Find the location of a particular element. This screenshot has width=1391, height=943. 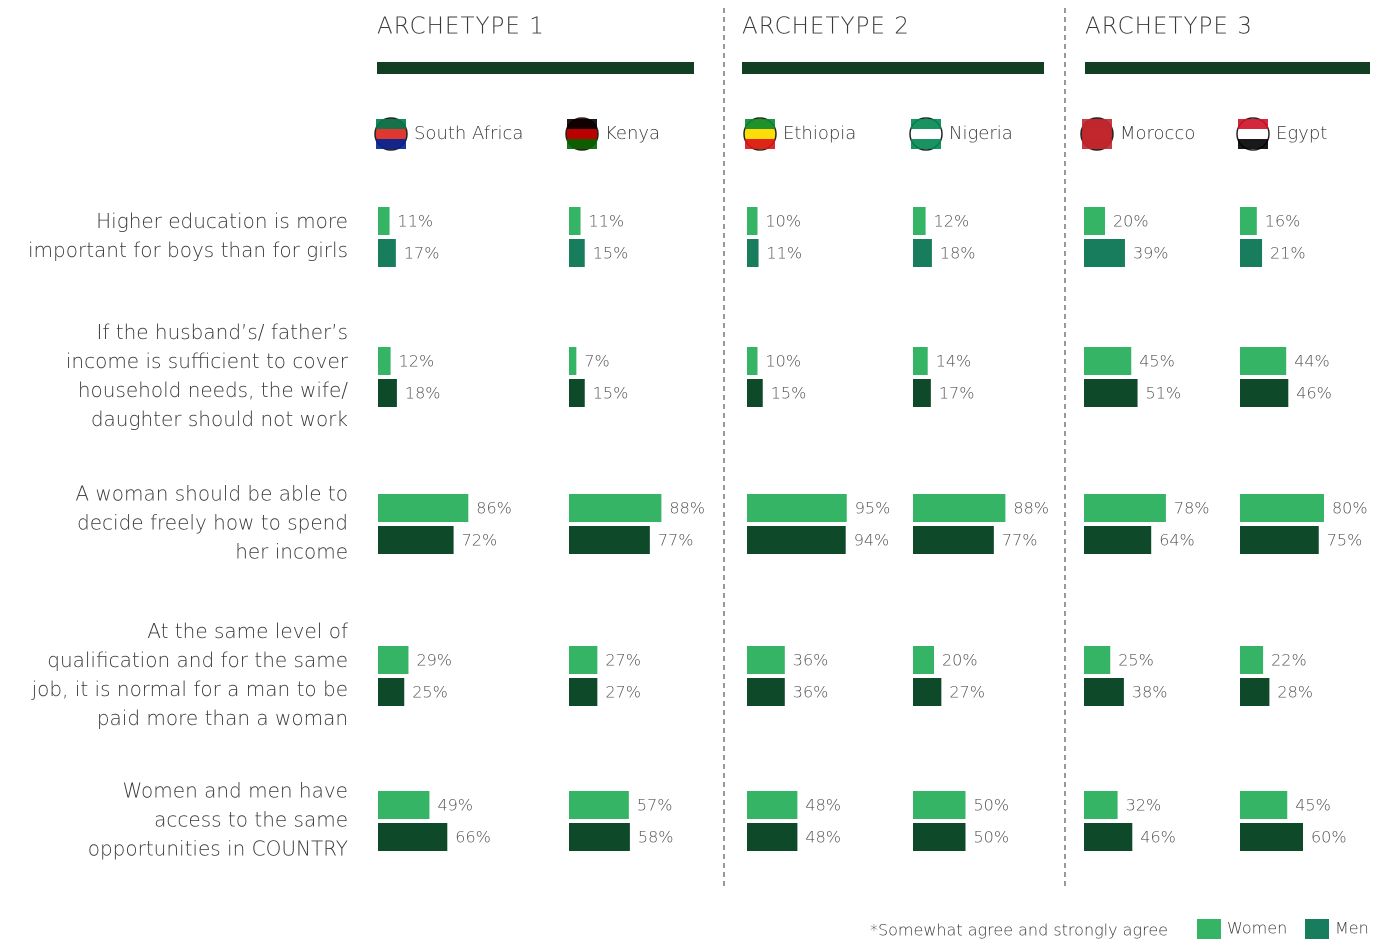

country-name: Ethiopia is located at coordinates (819, 133).